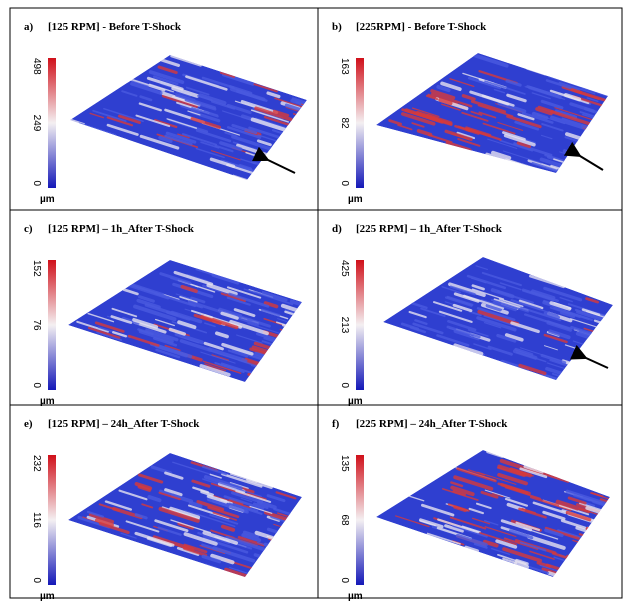  Describe the element at coordinates (337, 27) in the screenshot. I see `panel-label: b)` at that location.